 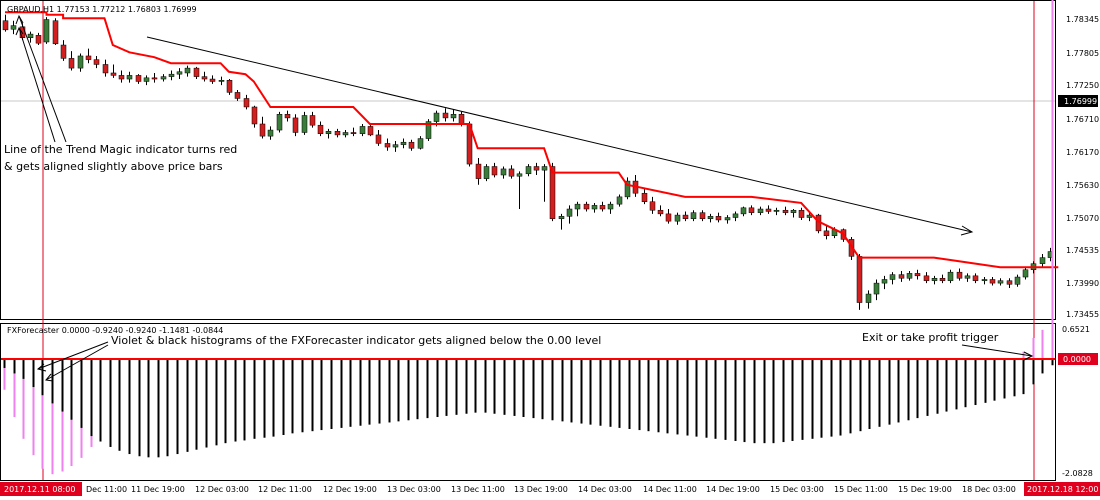 What do you see at coordinates (1082, 314) in the screenshot?
I see `price-tick: 1.73455` at bounding box center [1082, 314].